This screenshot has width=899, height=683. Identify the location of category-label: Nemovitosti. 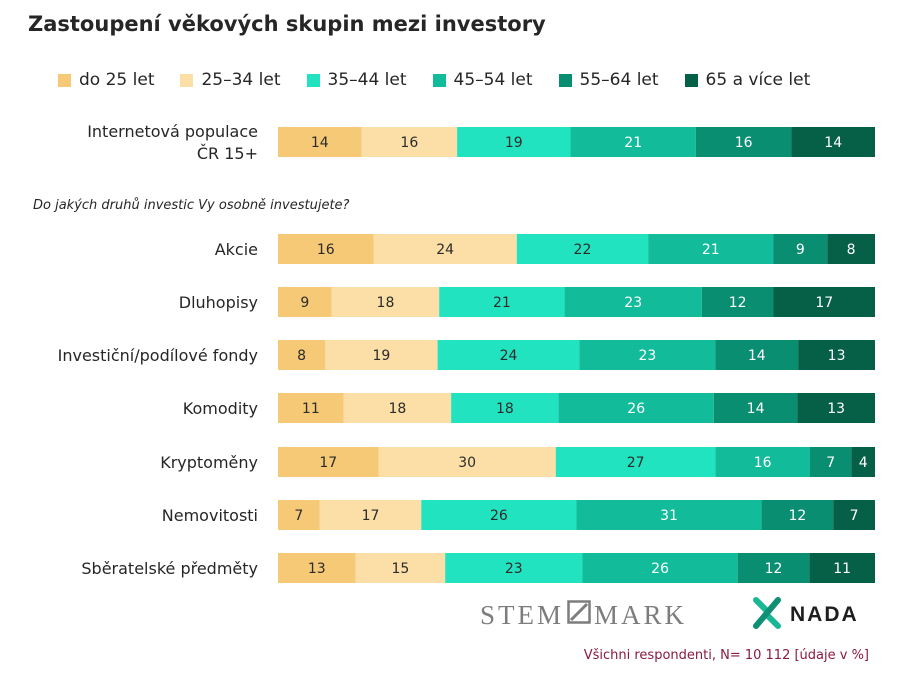
(210, 515).